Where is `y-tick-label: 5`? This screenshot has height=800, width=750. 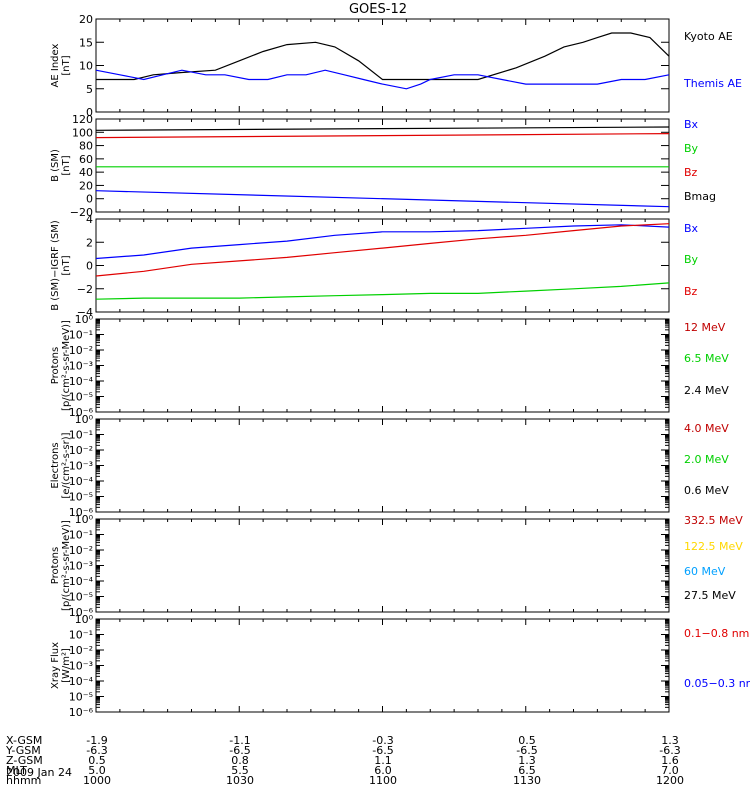
y-tick-label: 5 is located at coordinates (89, 89).